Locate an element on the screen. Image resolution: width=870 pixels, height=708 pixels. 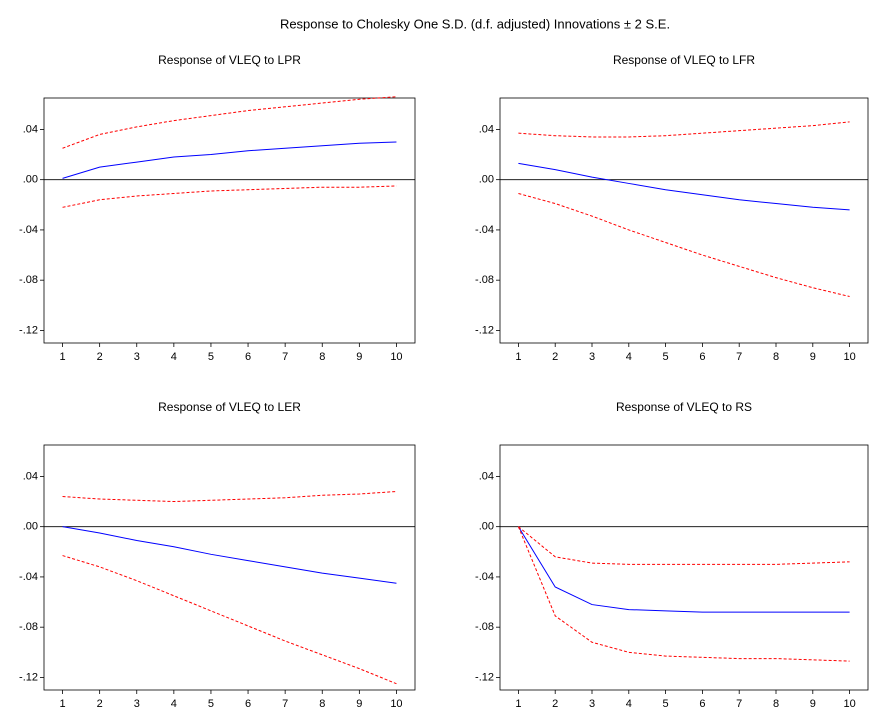
panel-title: Response of VLEQ to LER is located at coordinates (229, 407).